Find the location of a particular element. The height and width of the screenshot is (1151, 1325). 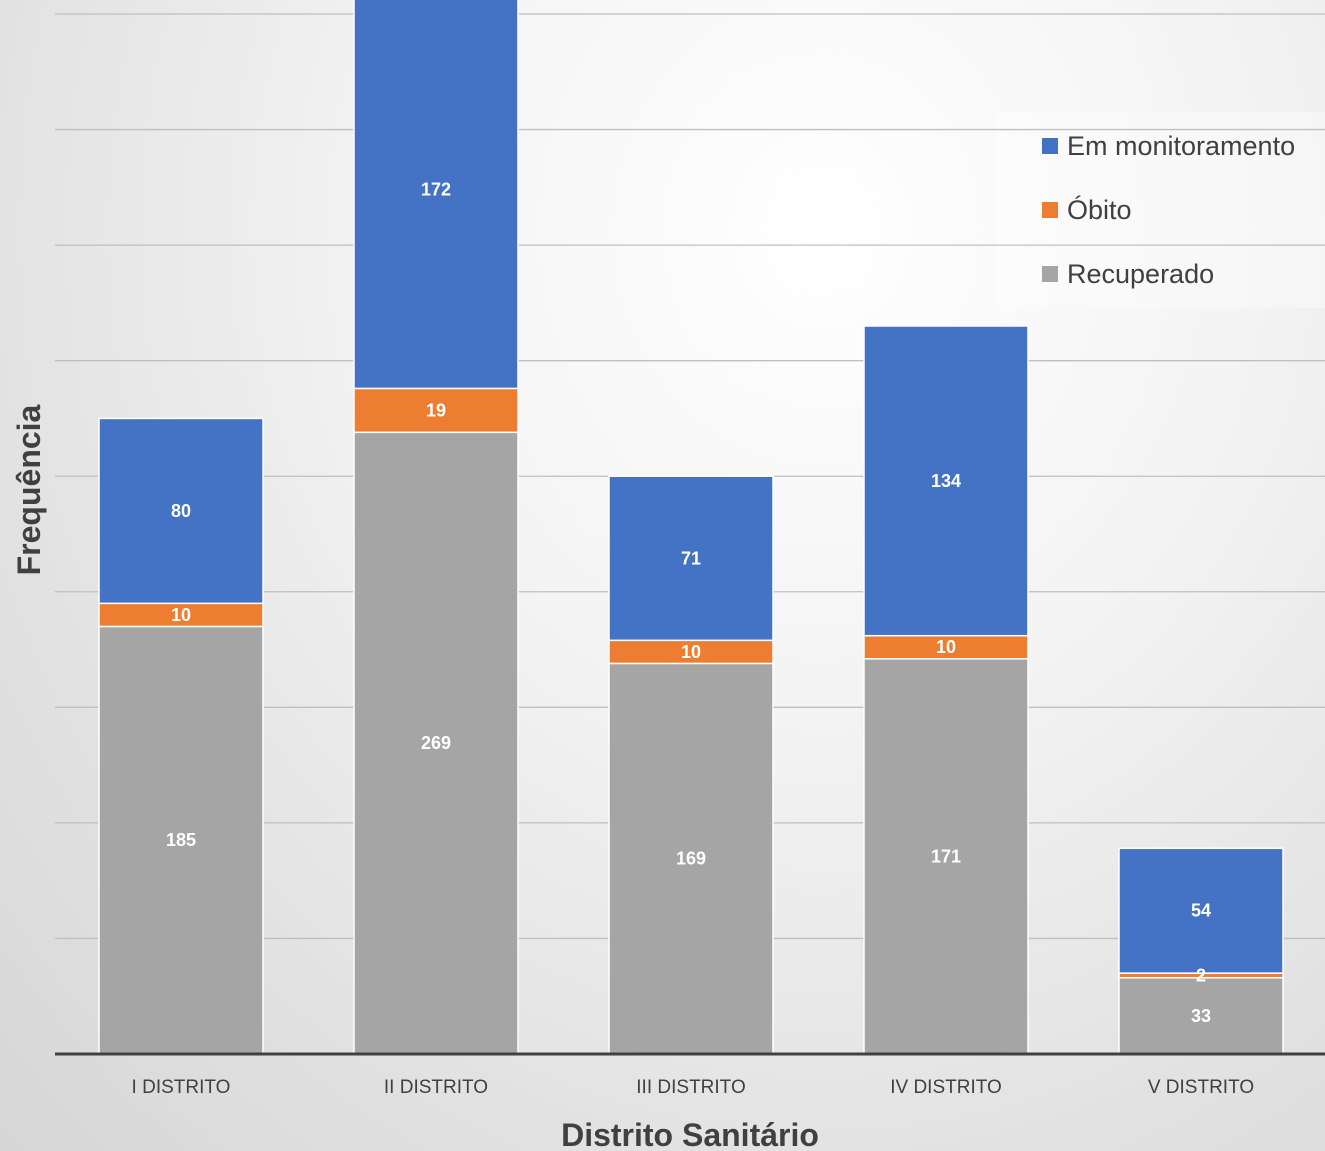

x-axis-title: Distrito Sanitário is located at coordinates (690, 1134).